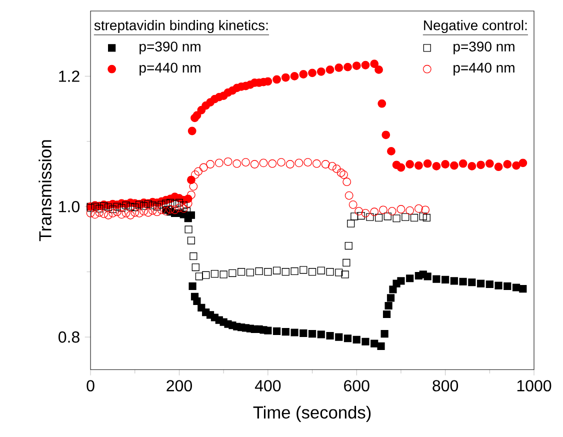 The width and height of the screenshot is (563, 437). I want to click on x-tick-label: 600, so click(357, 386).